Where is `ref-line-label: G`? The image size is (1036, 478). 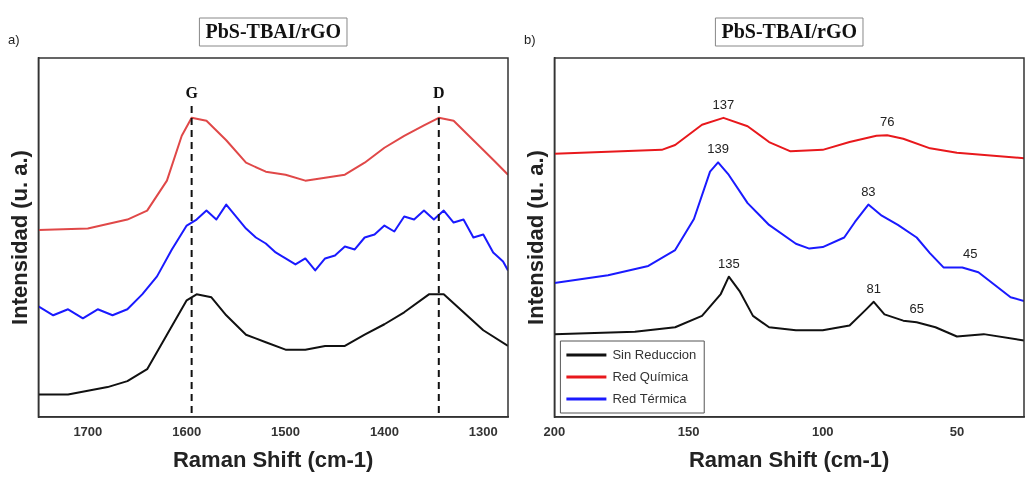 ref-line-label: G is located at coordinates (192, 93).